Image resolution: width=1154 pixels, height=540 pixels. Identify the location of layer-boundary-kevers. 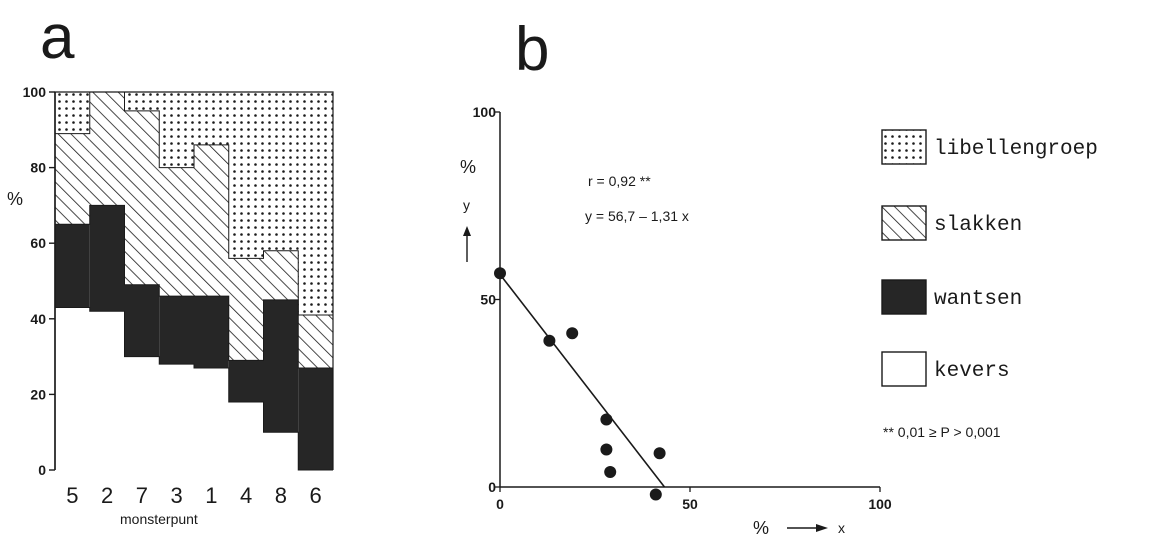
(194, 388).